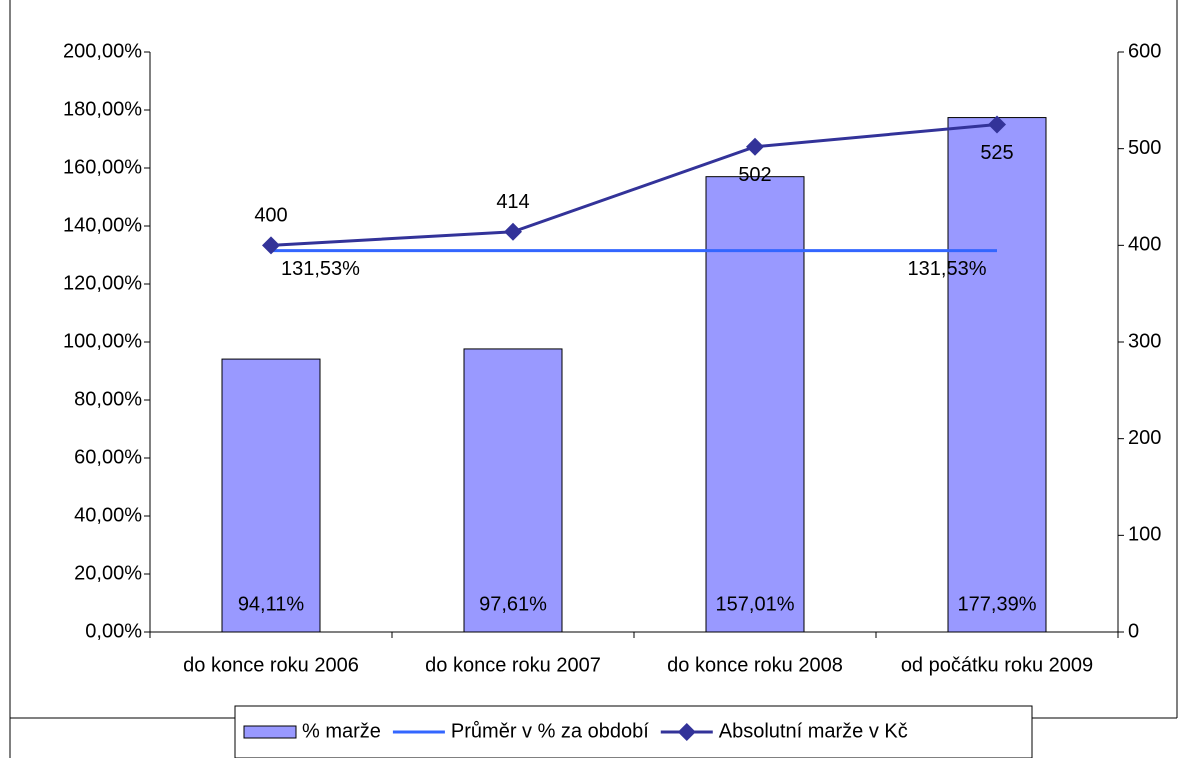  Describe the element at coordinates (513, 604) in the screenshot. I see `bar-value-label: 97,61%` at that location.